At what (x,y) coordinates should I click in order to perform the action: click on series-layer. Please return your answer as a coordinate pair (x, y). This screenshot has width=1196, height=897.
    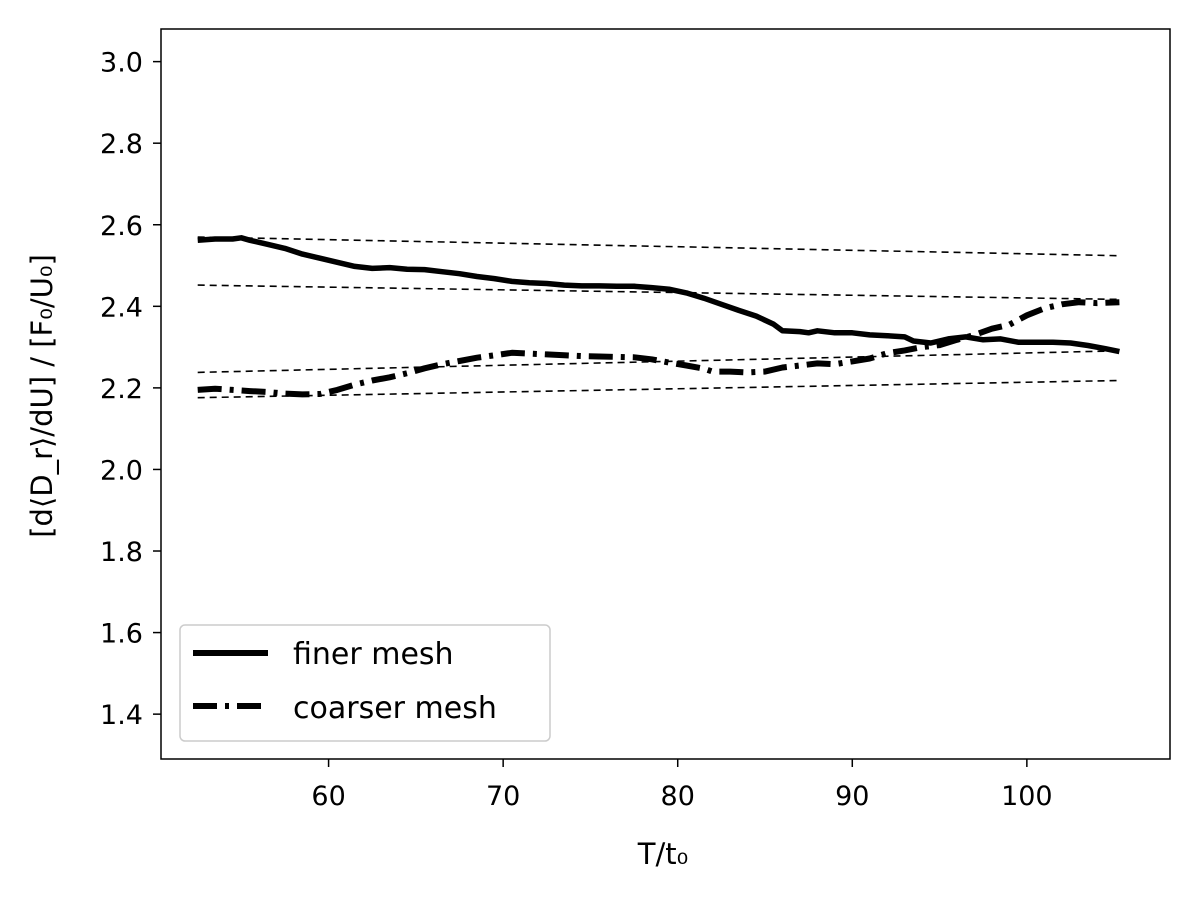
    Looking at the image, I should click on (658, 317).